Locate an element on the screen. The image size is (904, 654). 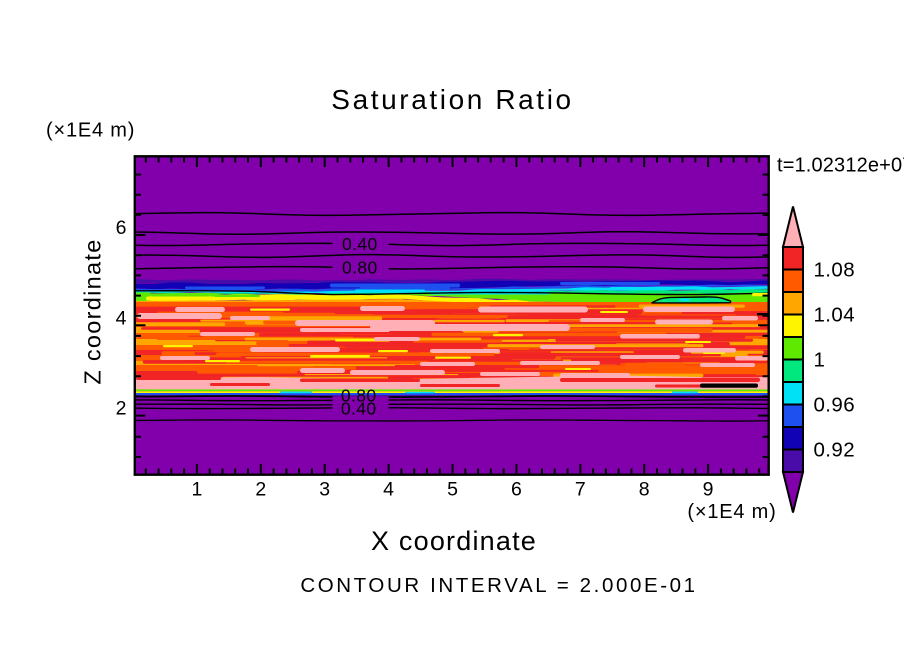
svg-text: t=1.02312e+07 is located at coordinates (840, 166).